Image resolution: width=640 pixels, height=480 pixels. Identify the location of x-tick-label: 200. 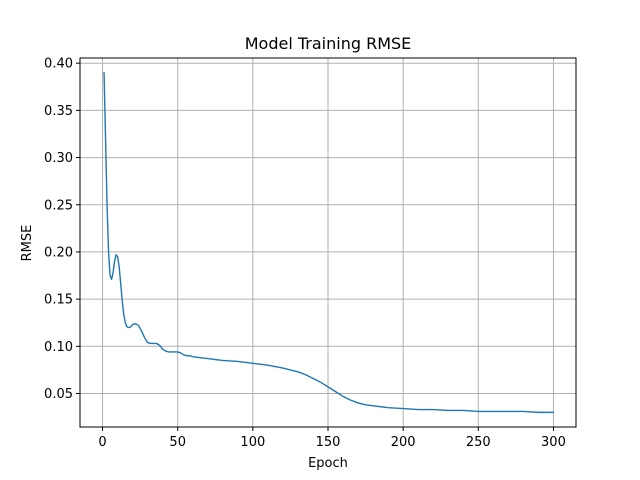
(403, 442).